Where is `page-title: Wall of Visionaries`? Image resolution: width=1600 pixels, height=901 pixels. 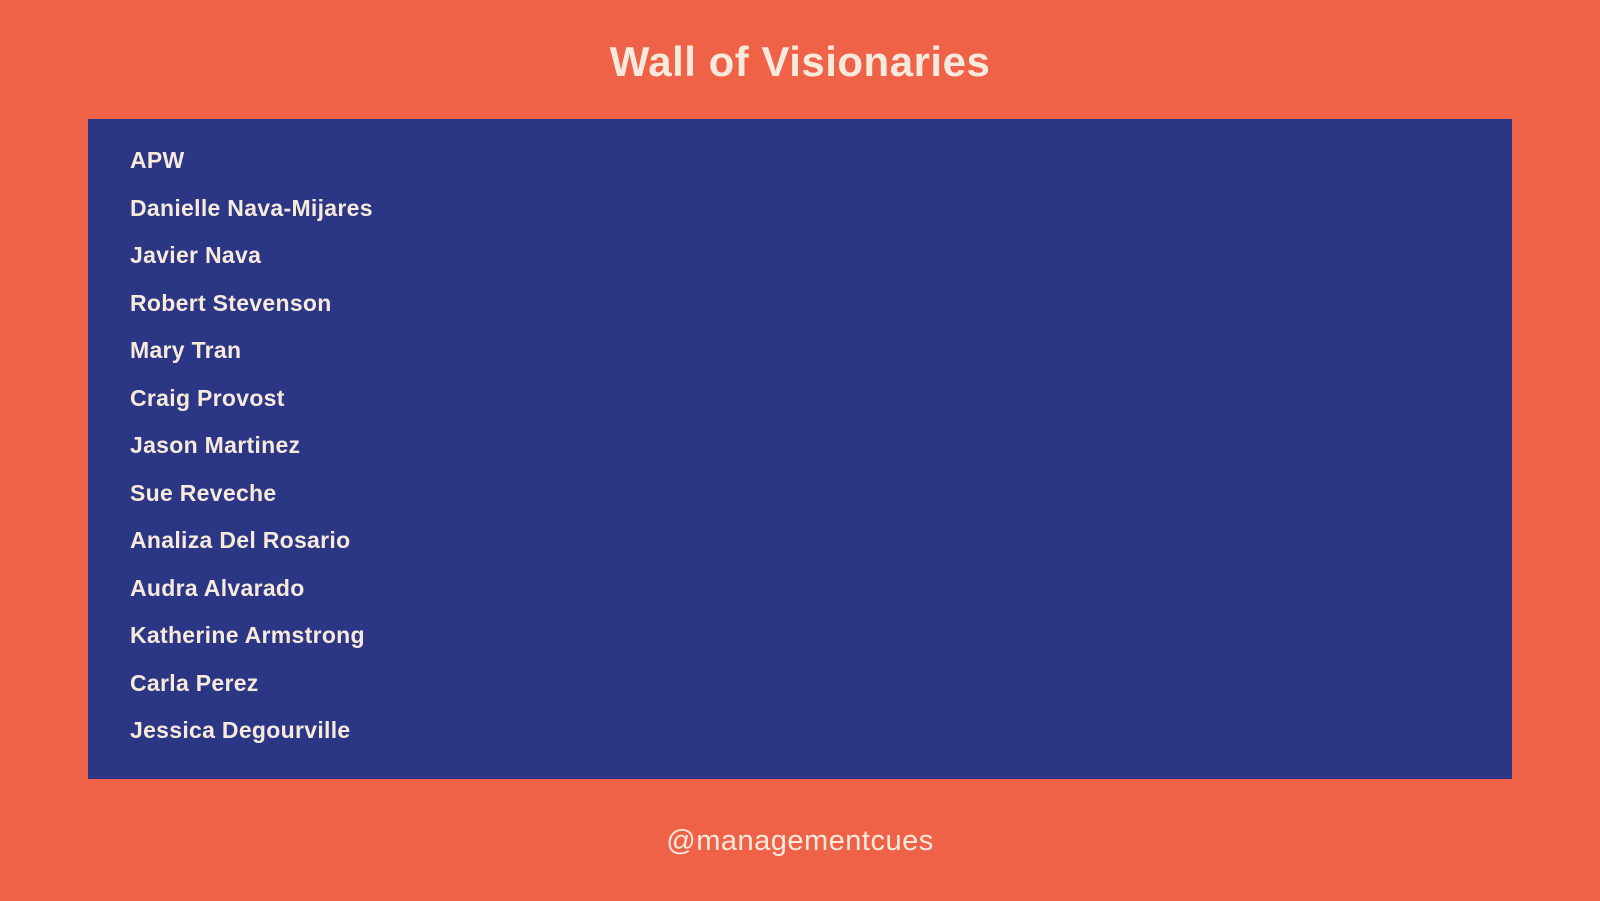 page-title: Wall of Visionaries is located at coordinates (800, 61).